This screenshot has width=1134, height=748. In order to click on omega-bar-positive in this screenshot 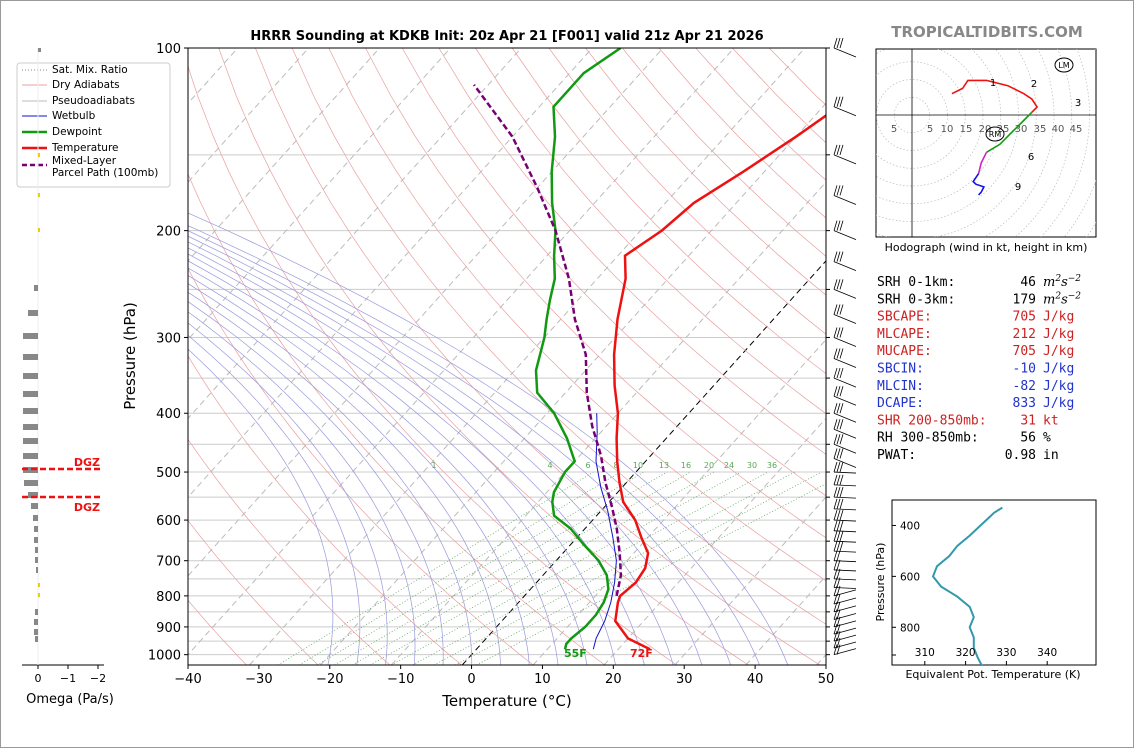, I will do `click(39, 155)`.